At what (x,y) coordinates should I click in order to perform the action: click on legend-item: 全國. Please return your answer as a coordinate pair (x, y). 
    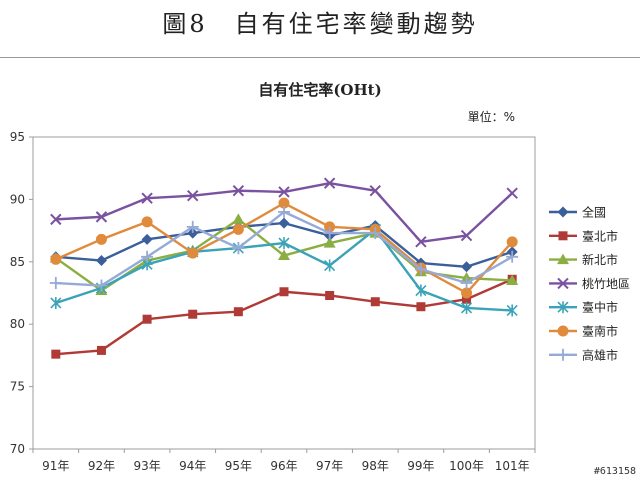
    Looking at the image, I should click on (577, 212).